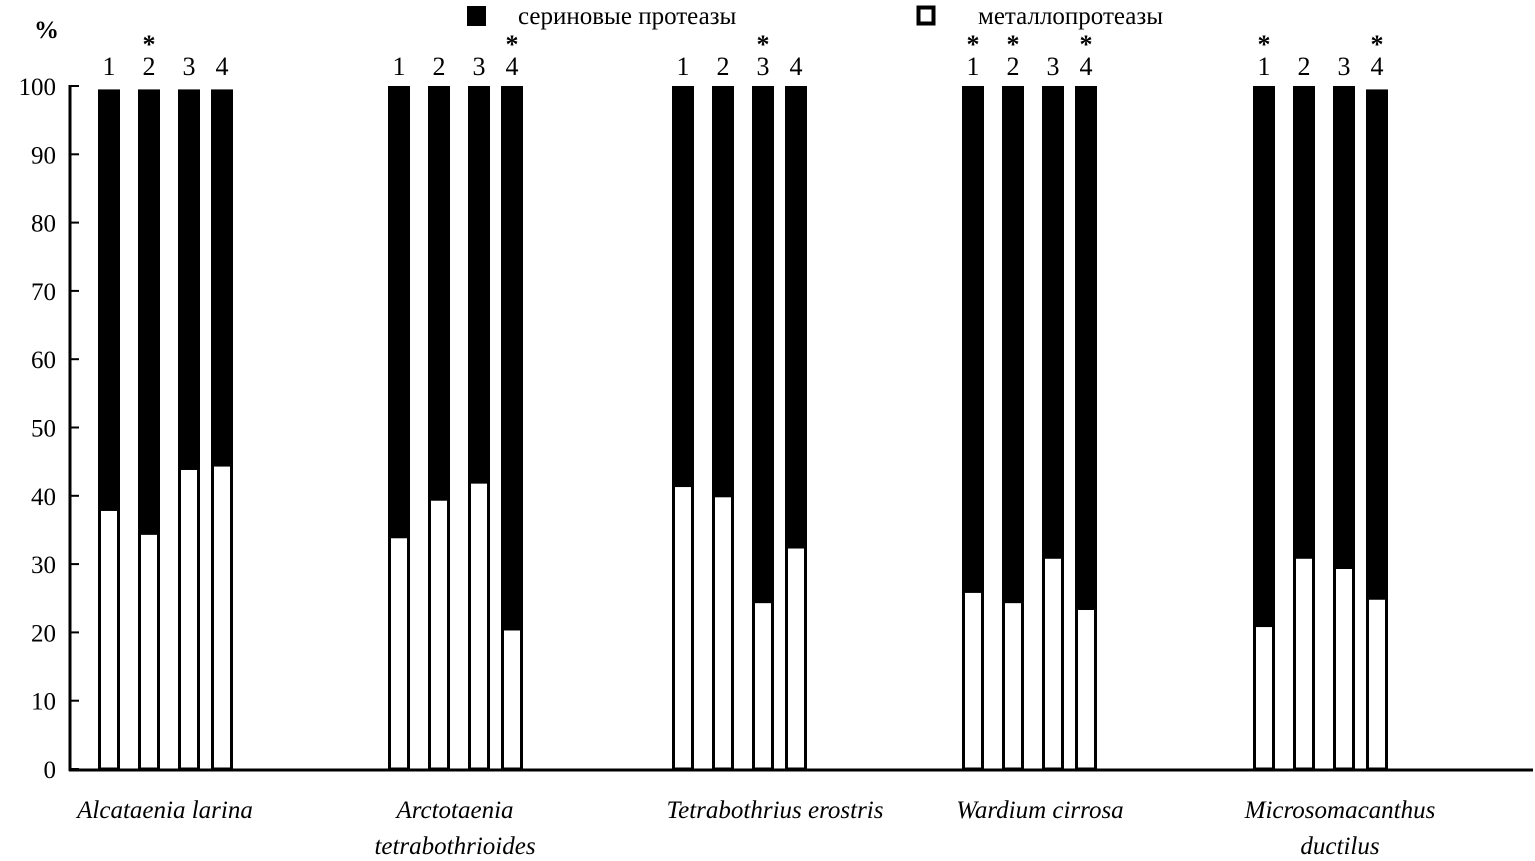 Image resolution: width=1535 pixels, height=861 pixels. Describe the element at coordinates (43, 155) in the screenshot. I see `y-tick-label: 90` at that location.